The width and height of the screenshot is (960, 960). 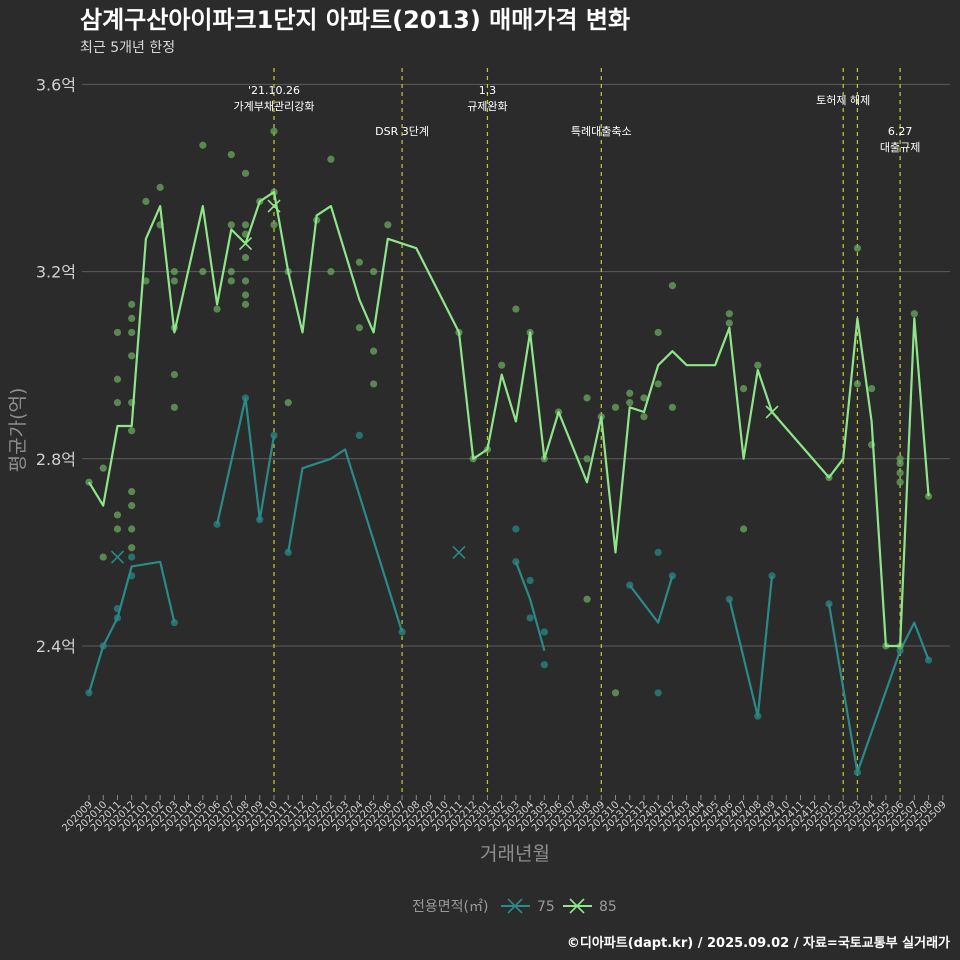 What do you see at coordinates (18, 430) in the screenshot?
I see `y-axis-label: 평균가(억)` at bounding box center [18, 430].